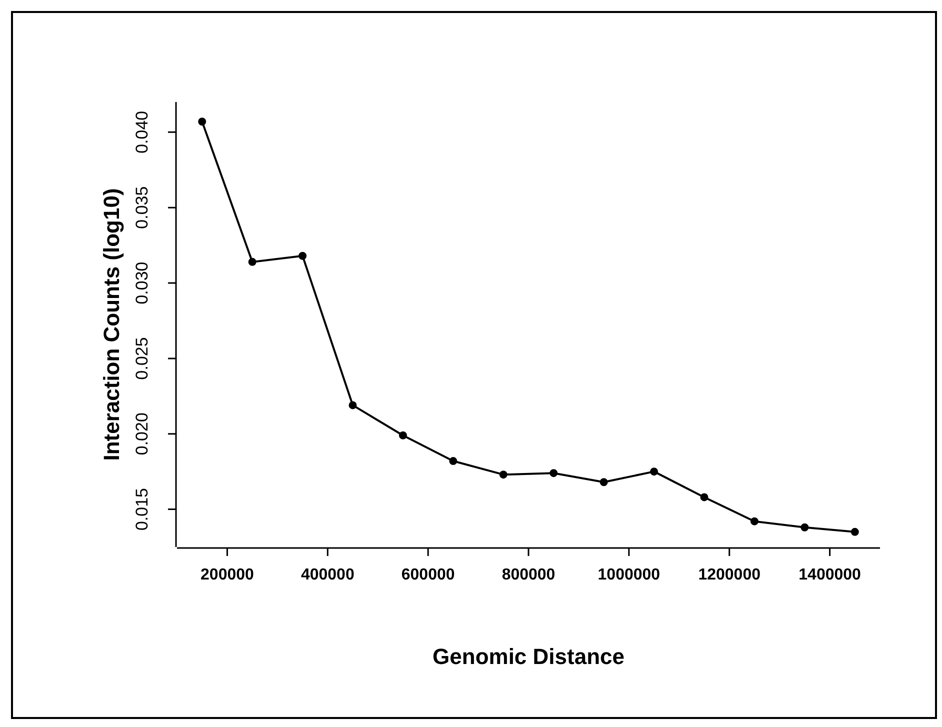 This screenshot has height=727, width=942. Describe the element at coordinates (327, 575) in the screenshot. I see `x-tick-label: 400000` at that location.